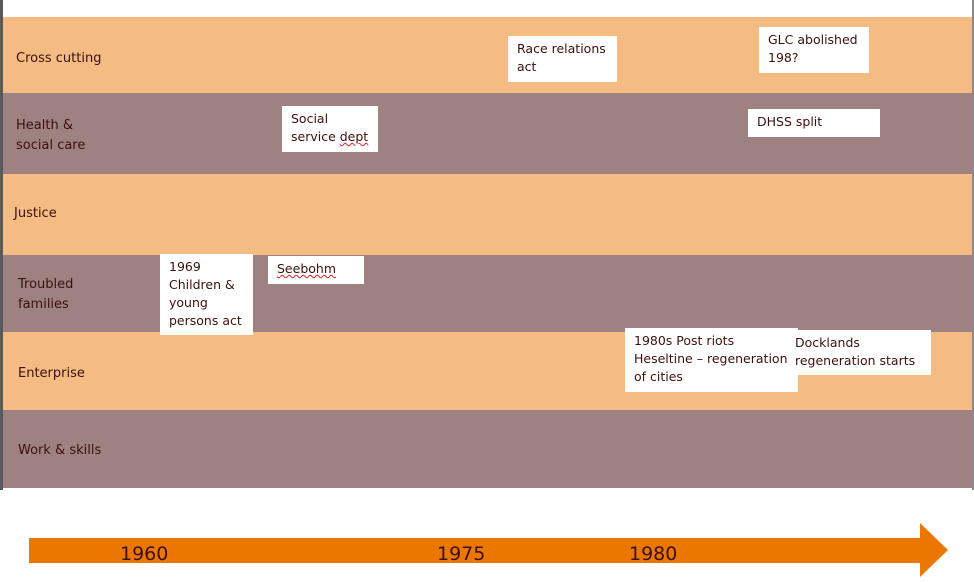  What do you see at coordinates (487, 449) in the screenshot?
I see `row-work-skills` at bounding box center [487, 449].